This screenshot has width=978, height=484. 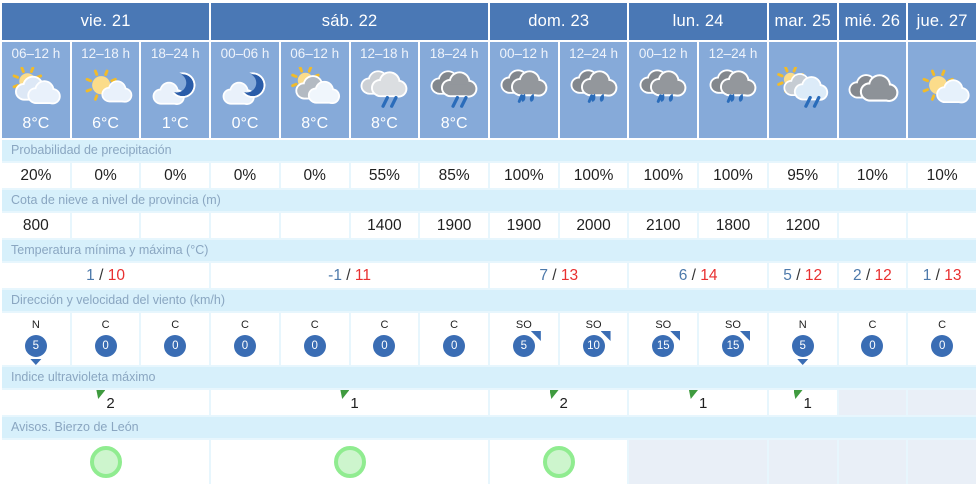 What do you see at coordinates (36, 362) in the screenshot?
I see `wind-arrow-south-icon` at bounding box center [36, 362].